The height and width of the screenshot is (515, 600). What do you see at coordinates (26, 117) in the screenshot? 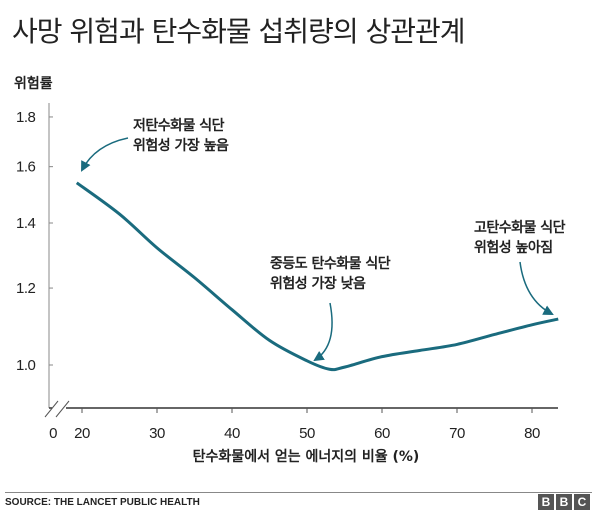
I see `y-tick-label: 1.8` at bounding box center [26, 117].